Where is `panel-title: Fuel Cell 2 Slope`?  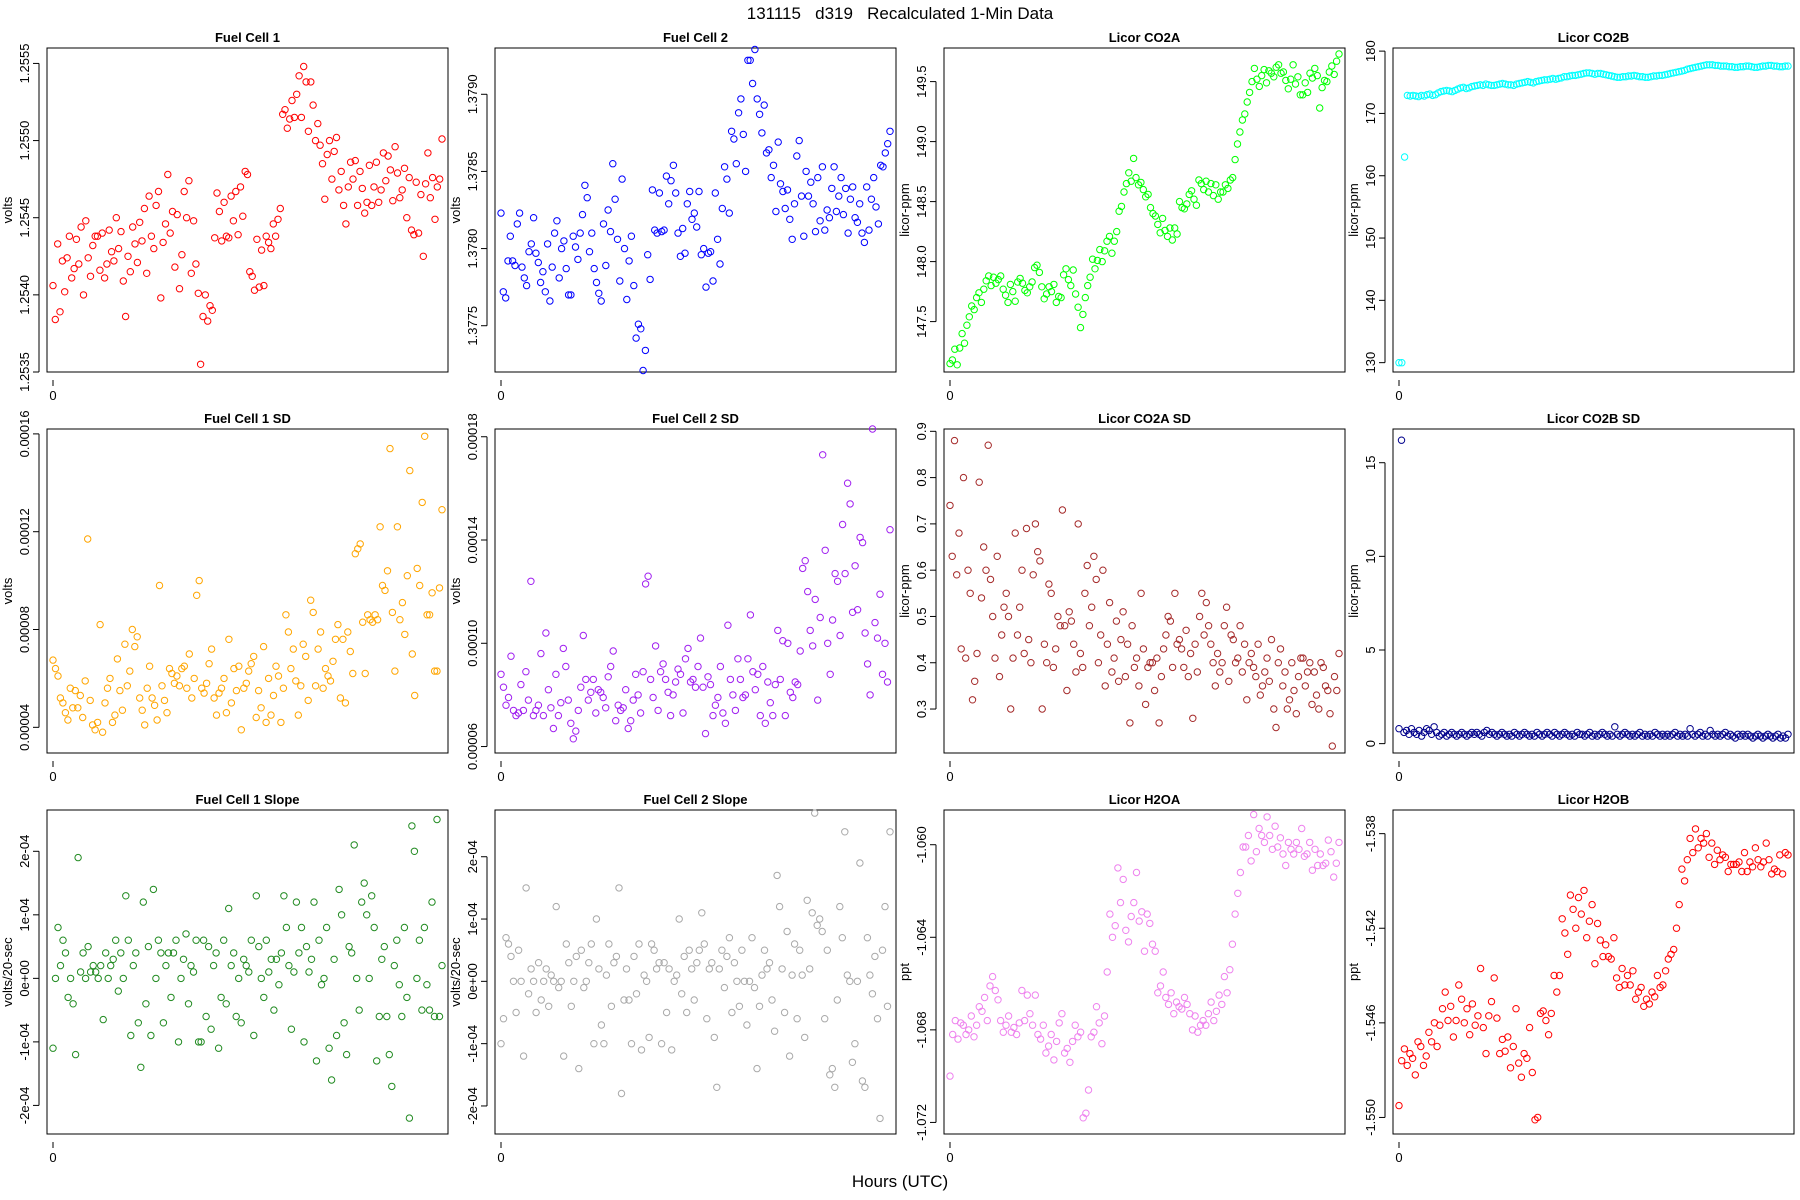
panel-title: Fuel Cell 2 Slope is located at coordinates (695, 799).